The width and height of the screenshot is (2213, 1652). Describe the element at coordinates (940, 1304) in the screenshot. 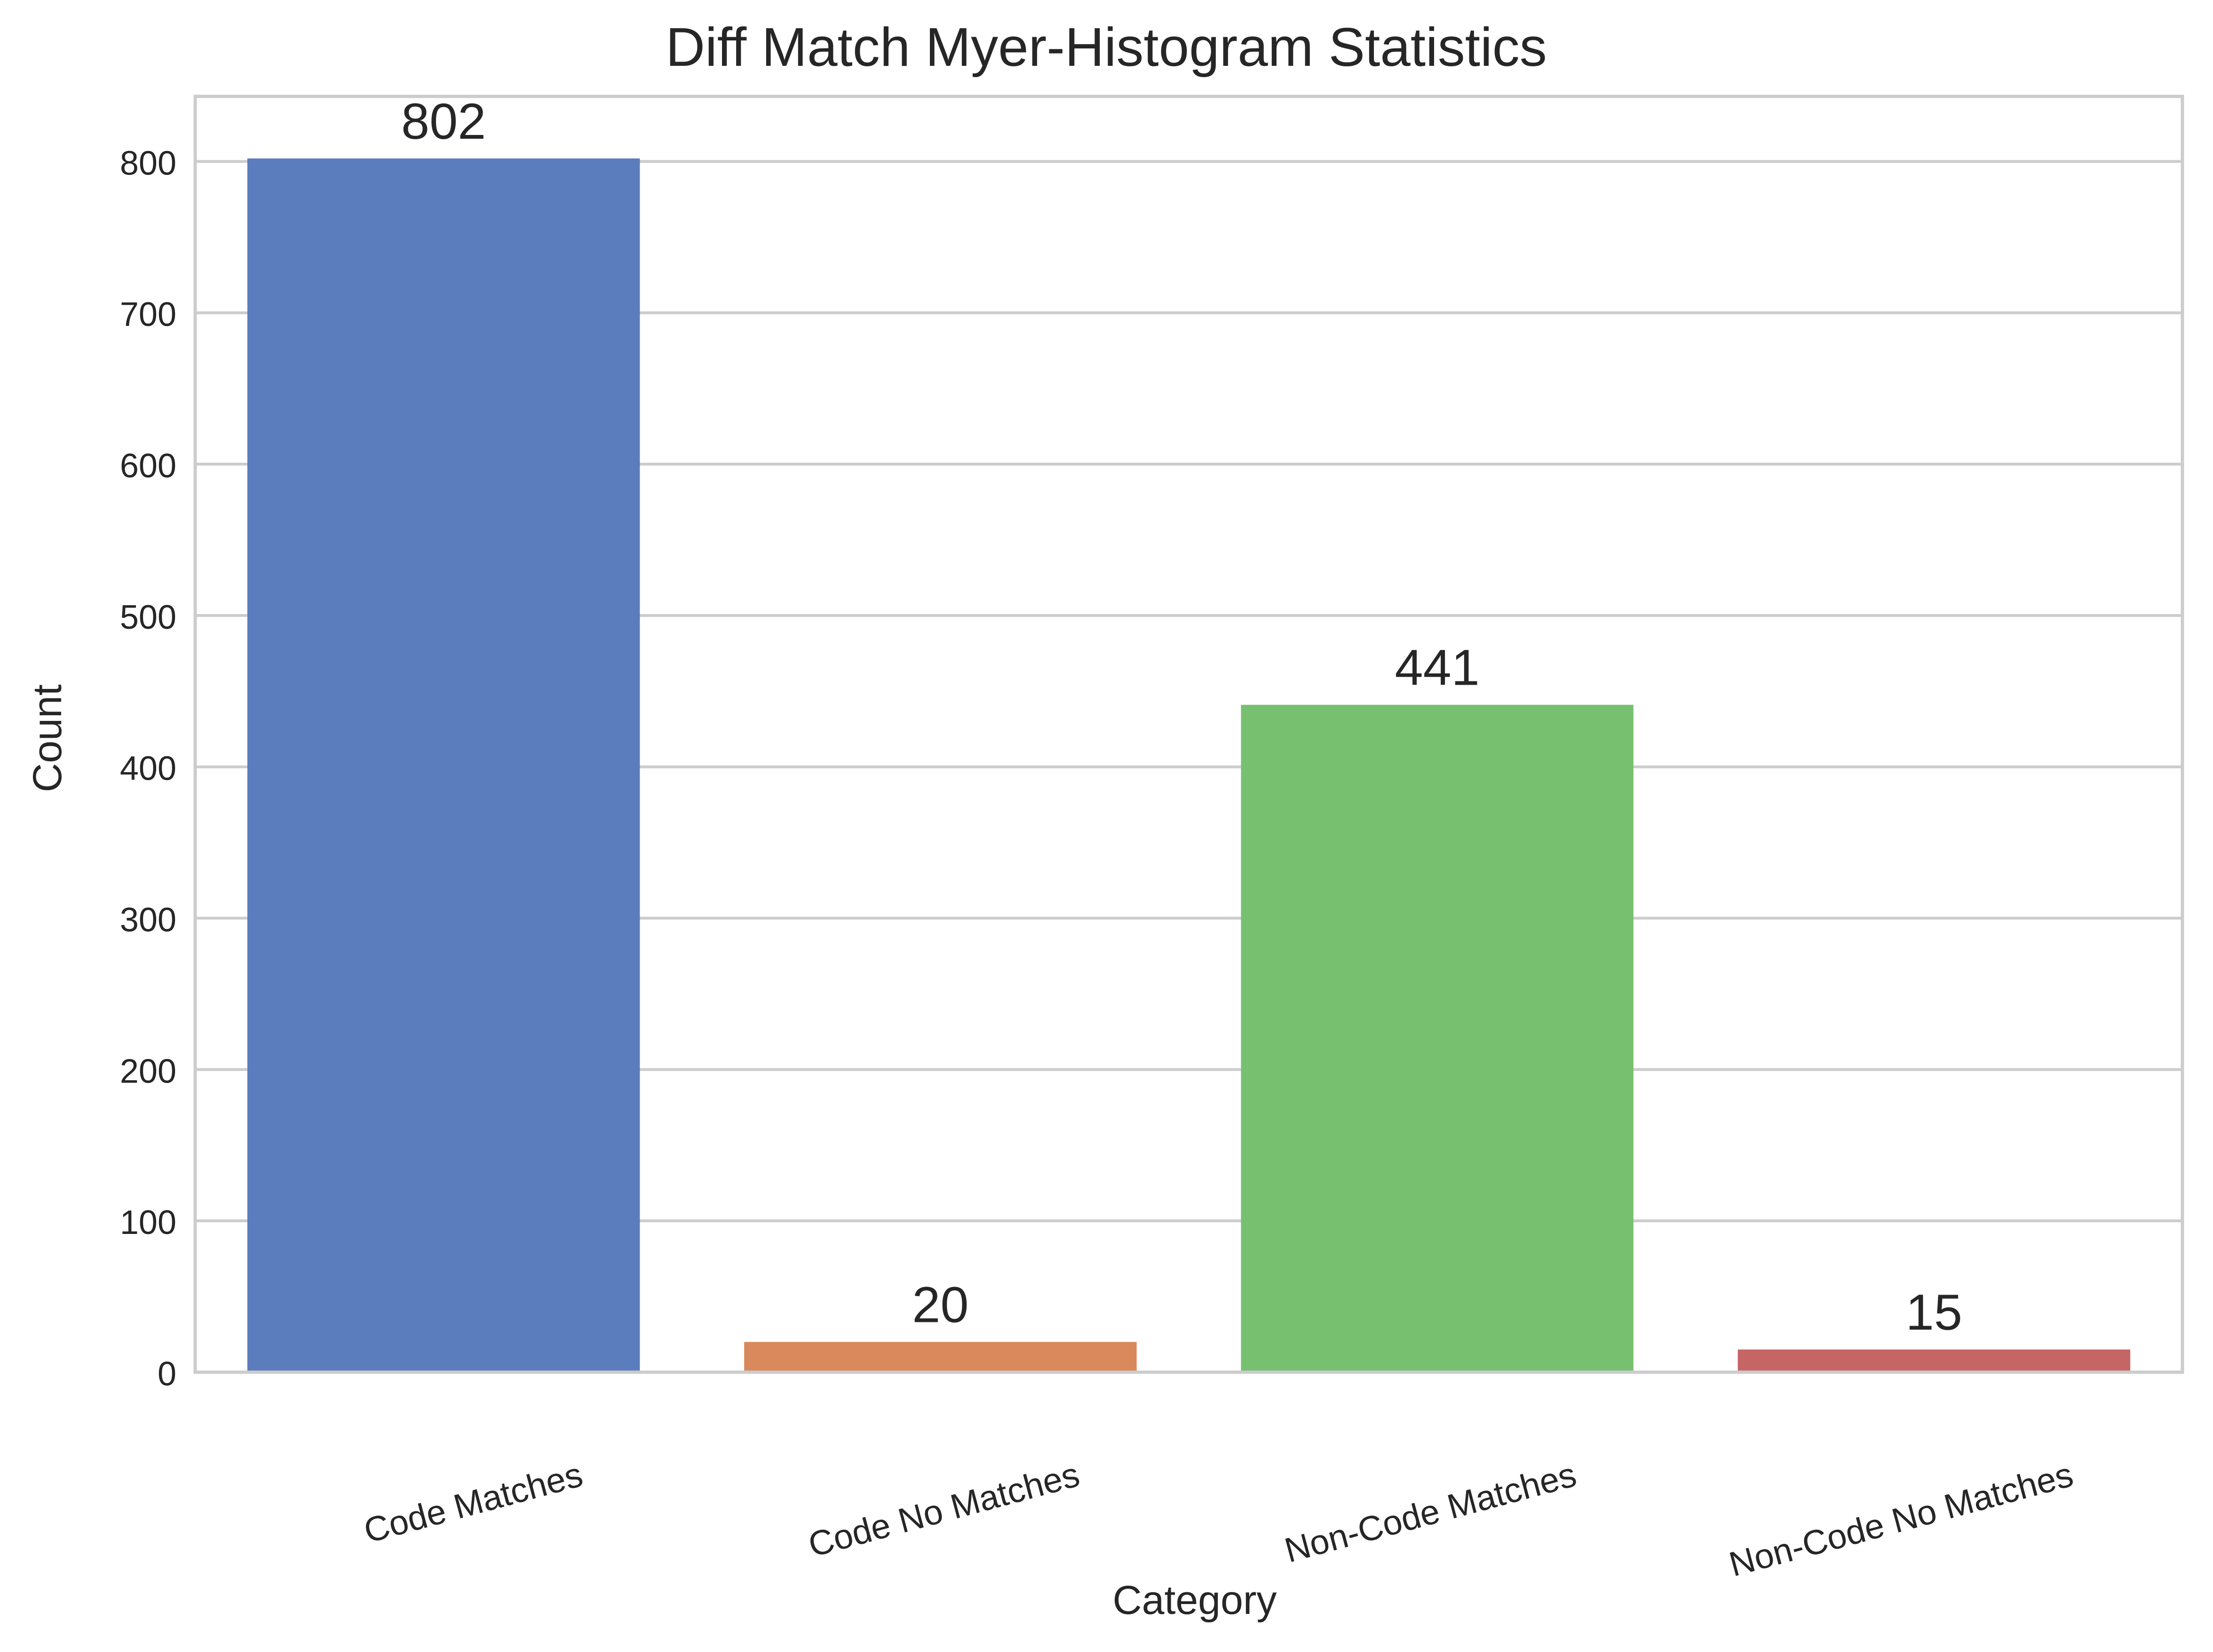

I see `data-label: 20` at that location.